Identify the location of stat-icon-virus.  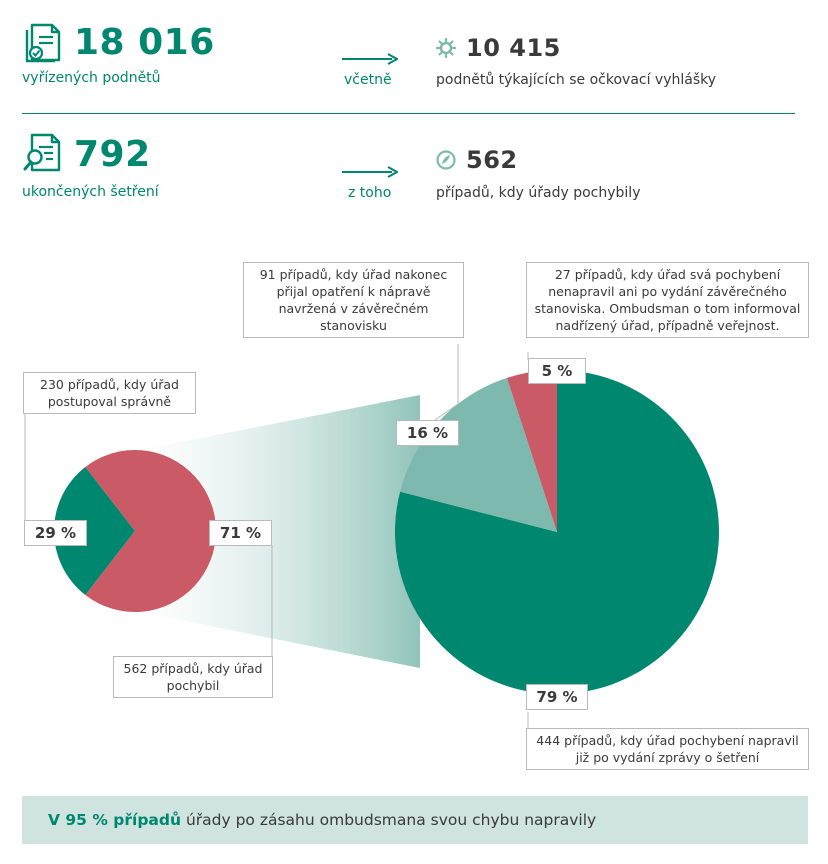
(446, 48).